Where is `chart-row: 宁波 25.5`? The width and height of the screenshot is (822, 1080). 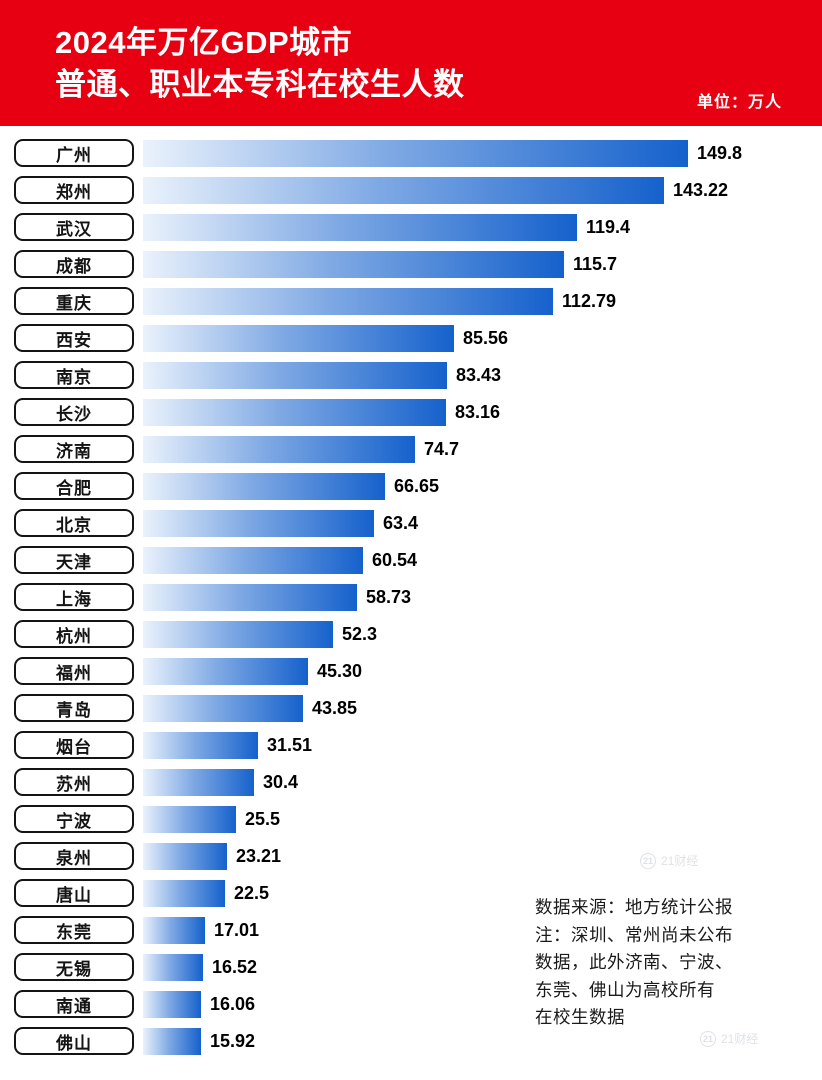
chart-row: 宁波 25.5 is located at coordinates (378, 819).